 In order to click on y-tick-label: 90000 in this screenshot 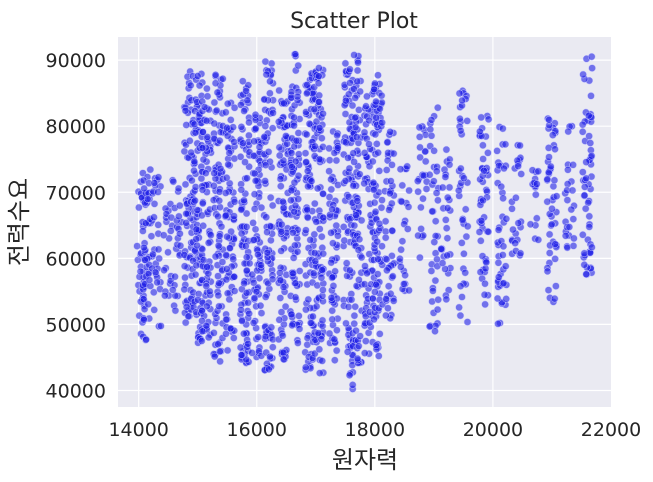, I will do `click(76, 61)`.